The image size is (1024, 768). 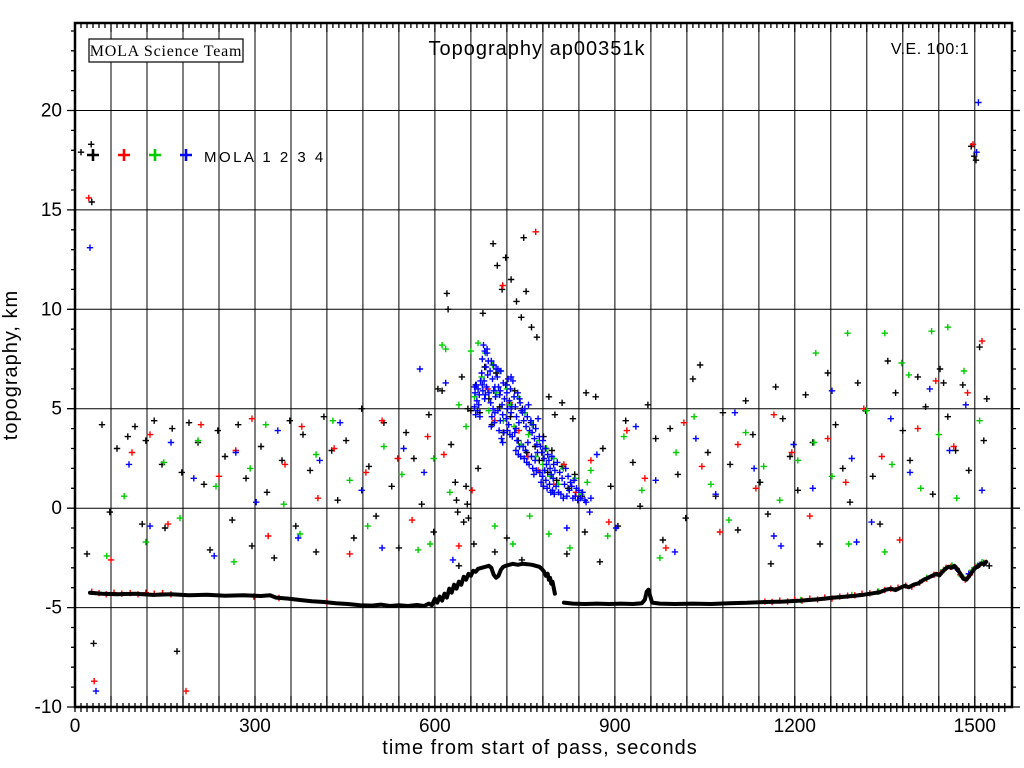 What do you see at coordinates (51, 309) in the screenshot?
I see `y-tick-label: 10` at bounding box center [51, 309].